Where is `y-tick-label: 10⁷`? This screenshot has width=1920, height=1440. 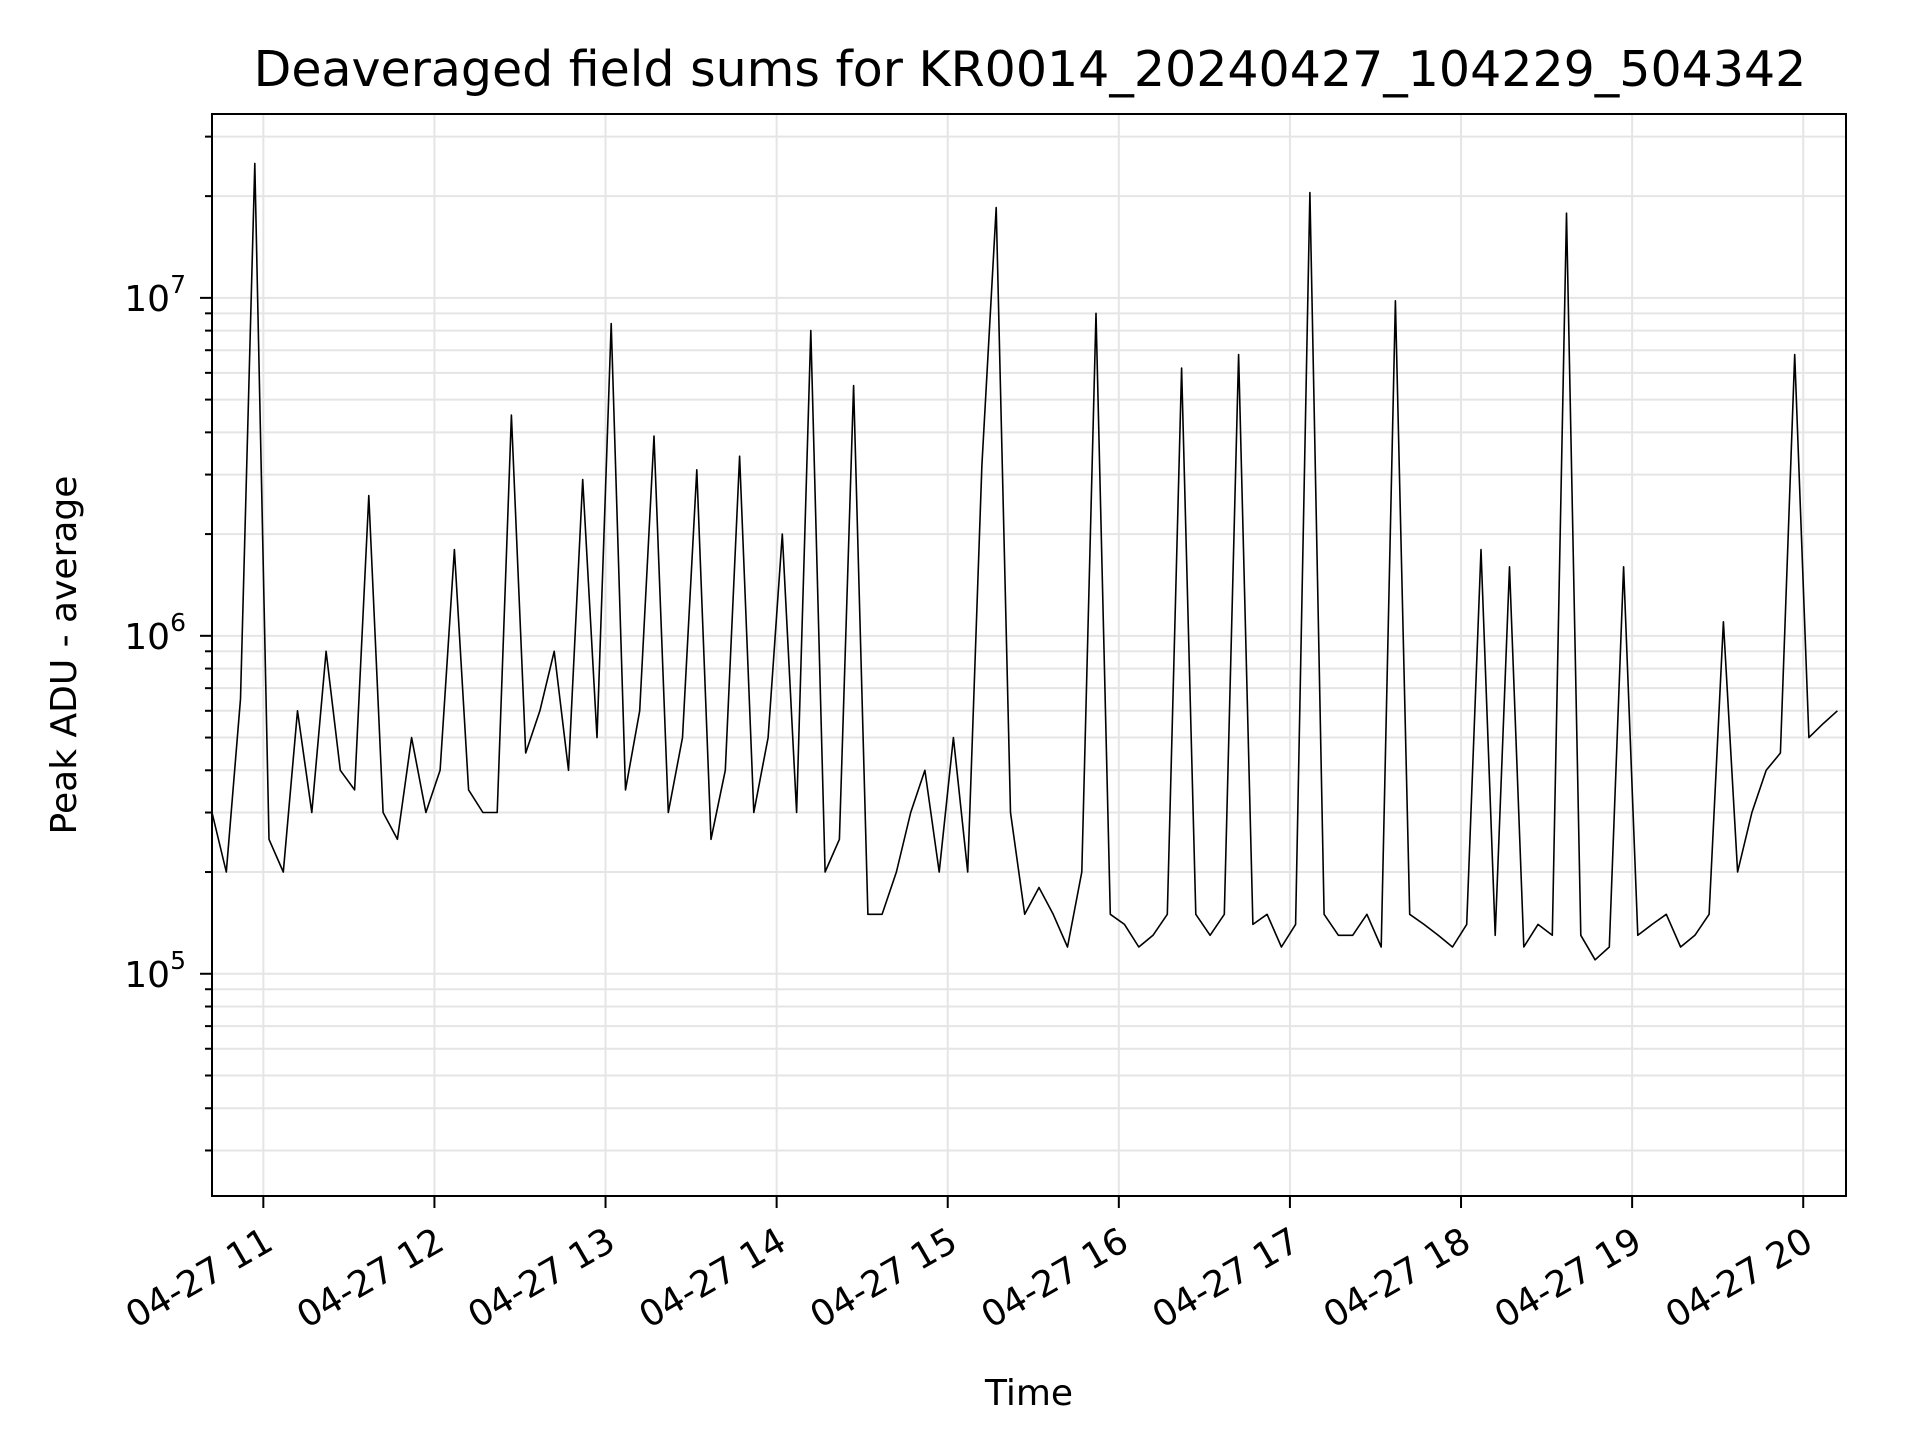
y-tick-label: 10⁷ is located at coordinates (155, 295).